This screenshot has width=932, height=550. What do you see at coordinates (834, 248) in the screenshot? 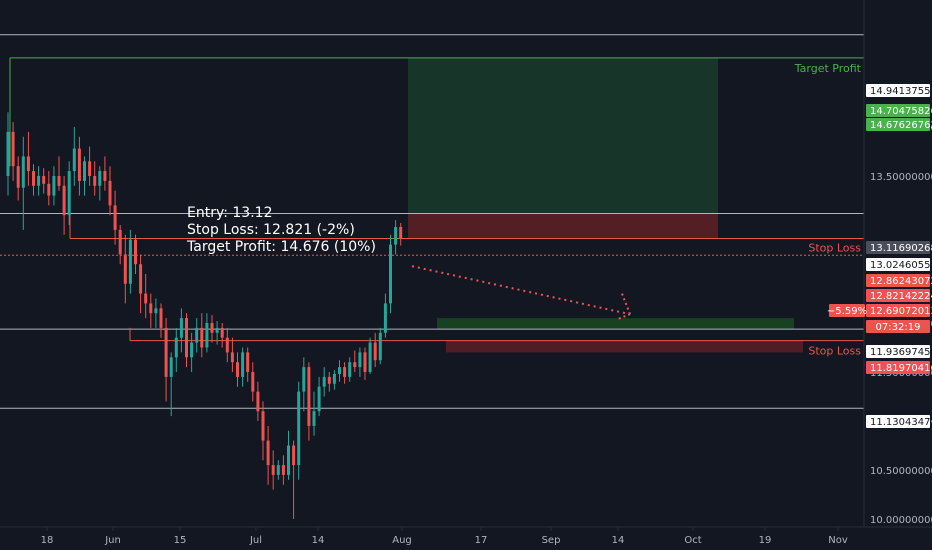
I see `stop-loss-label: Stop Loss` at bounding box center [834, 248].